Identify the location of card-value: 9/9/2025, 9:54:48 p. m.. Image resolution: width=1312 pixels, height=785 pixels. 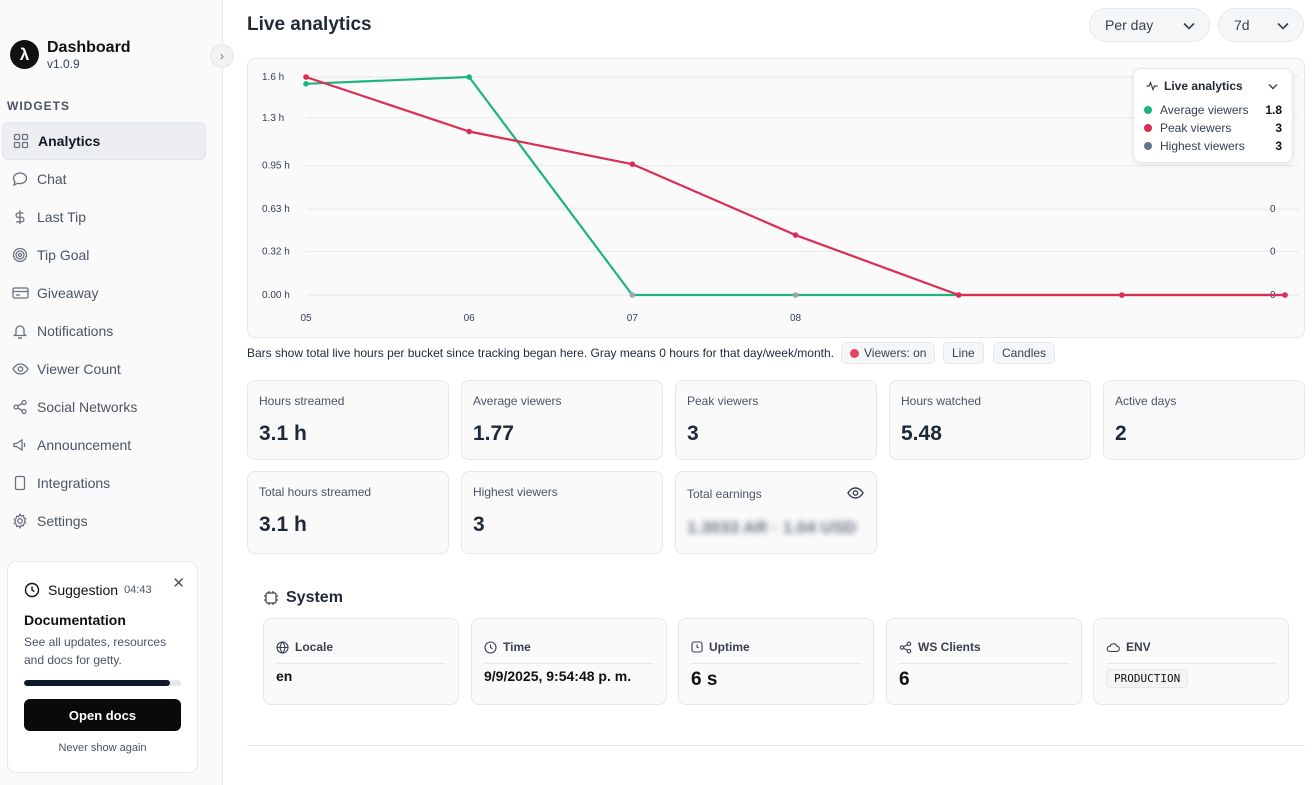
(558, 676).